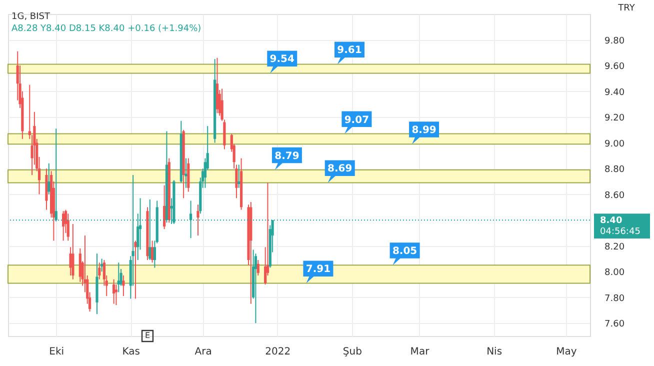  Describe the element at coordinates (614, 325) in the screenshot. I see `y-tick-label: 7.60` at that location.